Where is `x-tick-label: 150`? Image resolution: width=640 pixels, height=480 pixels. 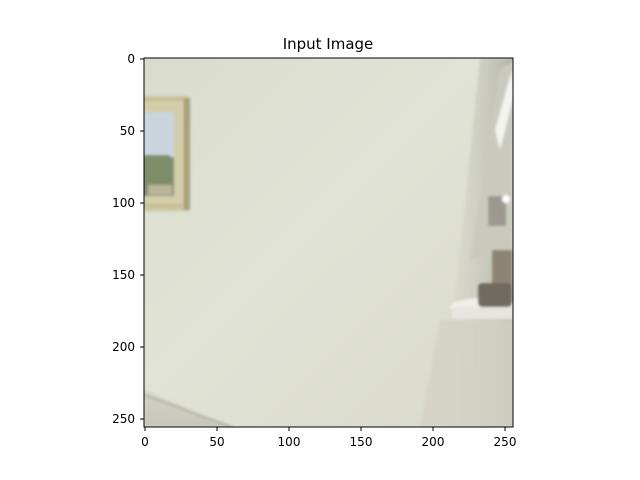
x-tick-label: 150 is located at coordinates (361, 442).